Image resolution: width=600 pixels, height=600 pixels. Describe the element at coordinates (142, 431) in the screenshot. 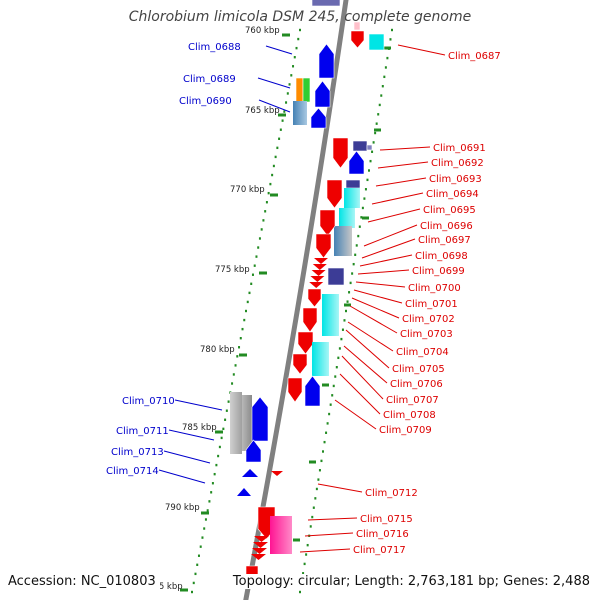

I see `gene-label-left: Clim_0711` at that location.